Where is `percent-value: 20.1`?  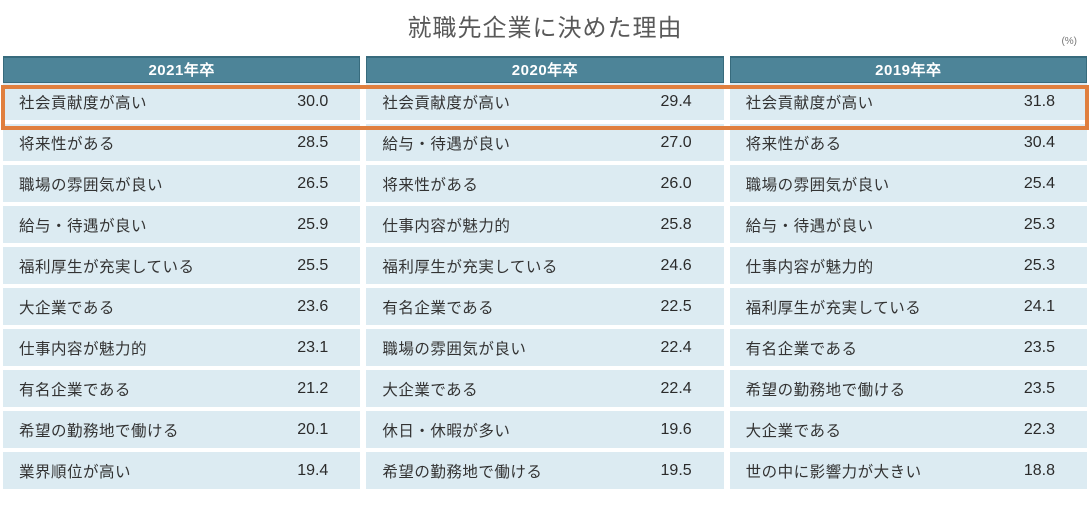
percent-value: 20.1 is located at coordinates (313, 429).